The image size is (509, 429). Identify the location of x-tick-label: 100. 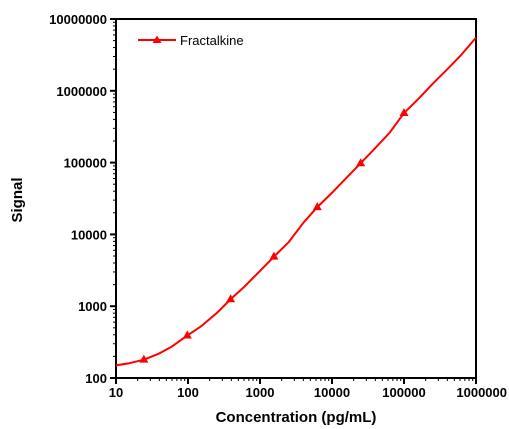
(188, 392).